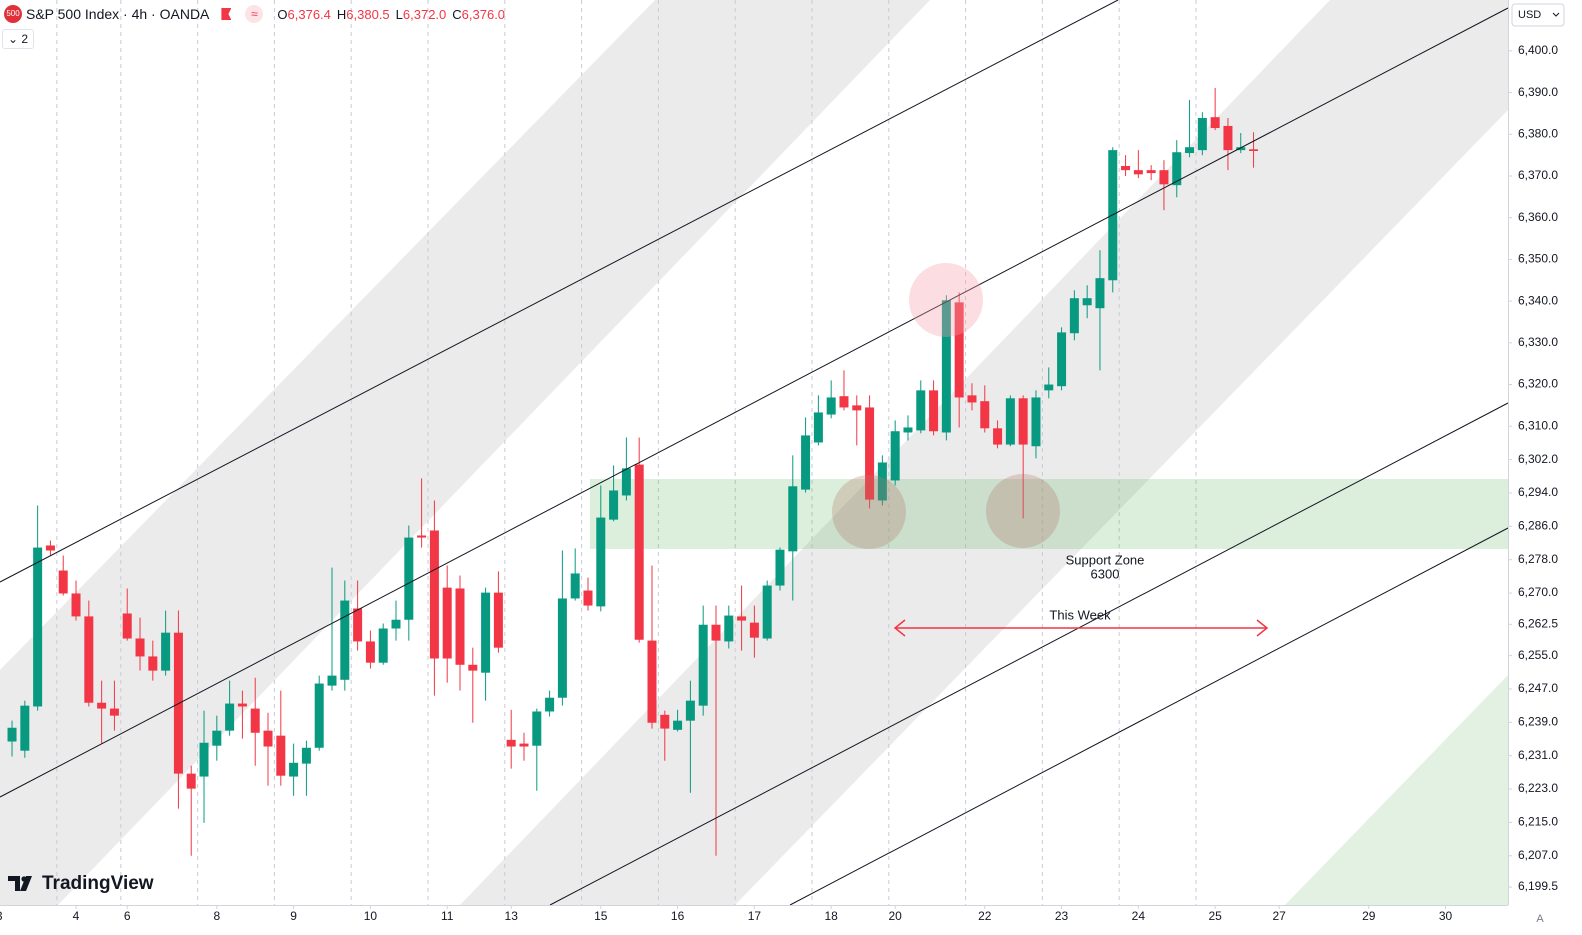 The width and height of the screenshot is (1582, 935). Describe the element at coordinates (1538, 175) in the screenshot. I see `y-tick-label: 6,370.0` at that location.